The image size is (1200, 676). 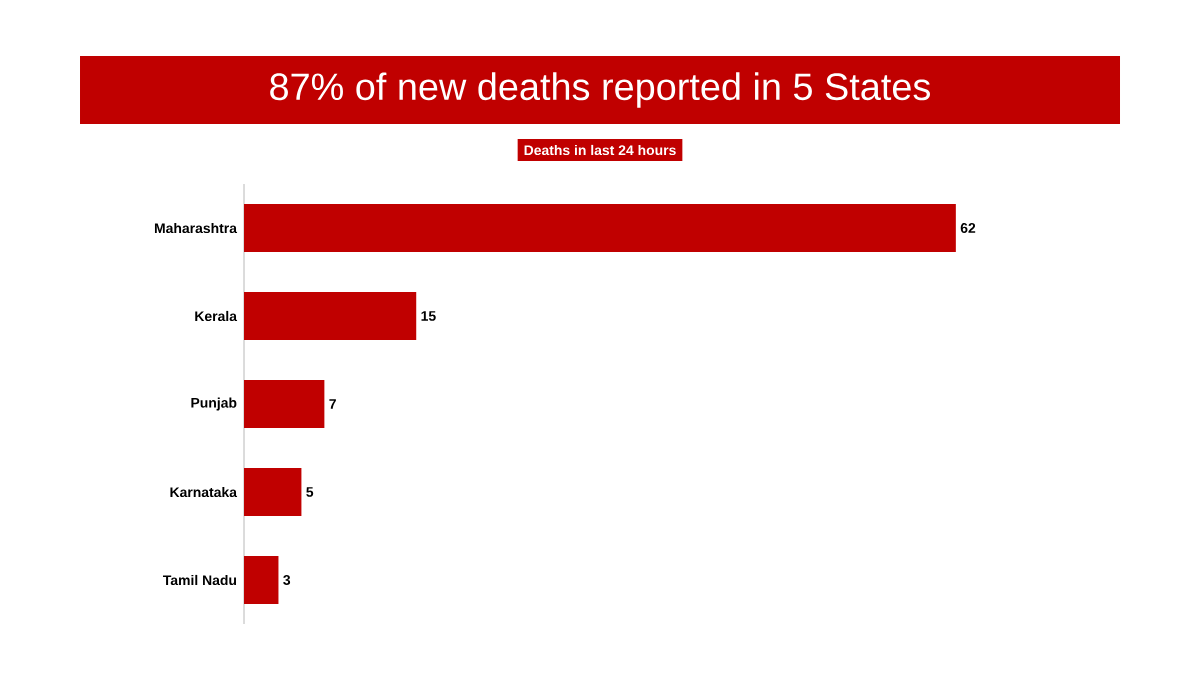 I want to click on chart-title: 87% of new deaths reported in 5 States, so click(x=600, y=90).